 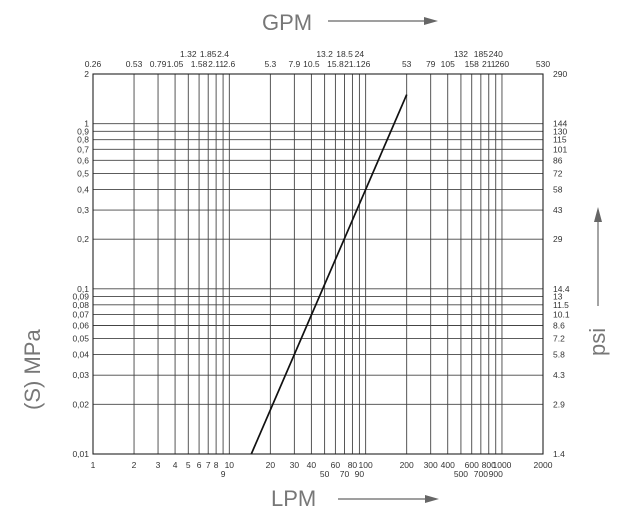 I want to click on x-axis-arrow, so click(x=388, y=499).